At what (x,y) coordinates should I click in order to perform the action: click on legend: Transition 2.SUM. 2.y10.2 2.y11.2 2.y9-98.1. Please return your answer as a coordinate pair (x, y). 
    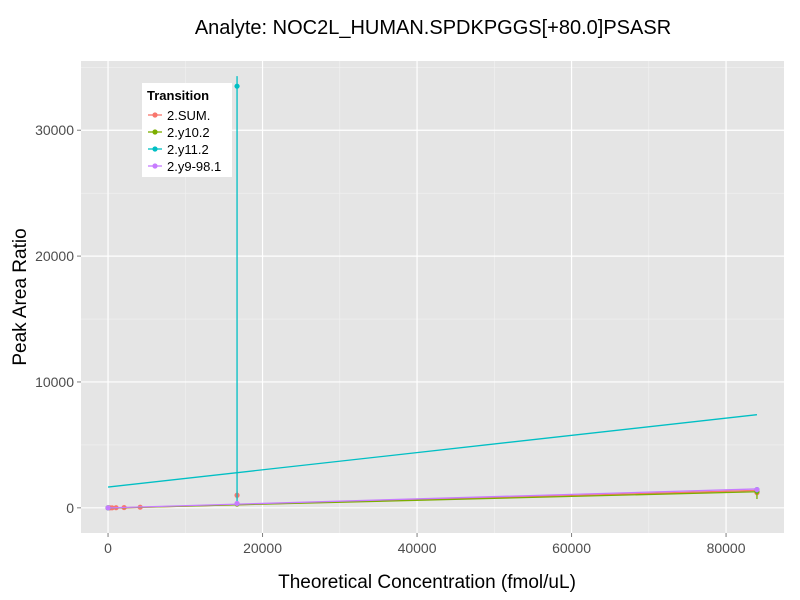
    Looking at the image, I should click on (187, 130).